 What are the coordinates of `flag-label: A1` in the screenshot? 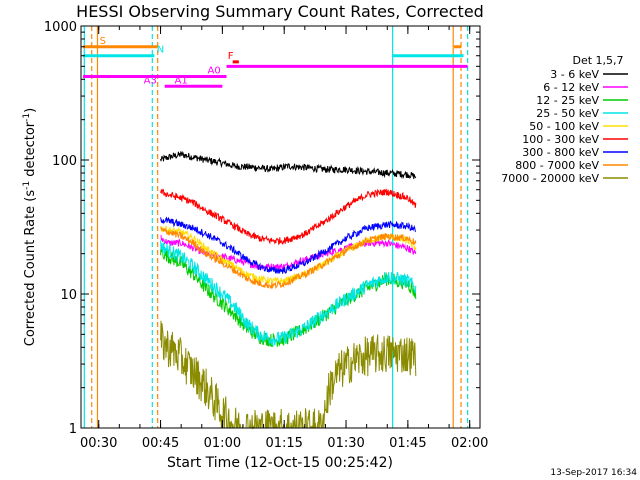 It's located at (181, 80).